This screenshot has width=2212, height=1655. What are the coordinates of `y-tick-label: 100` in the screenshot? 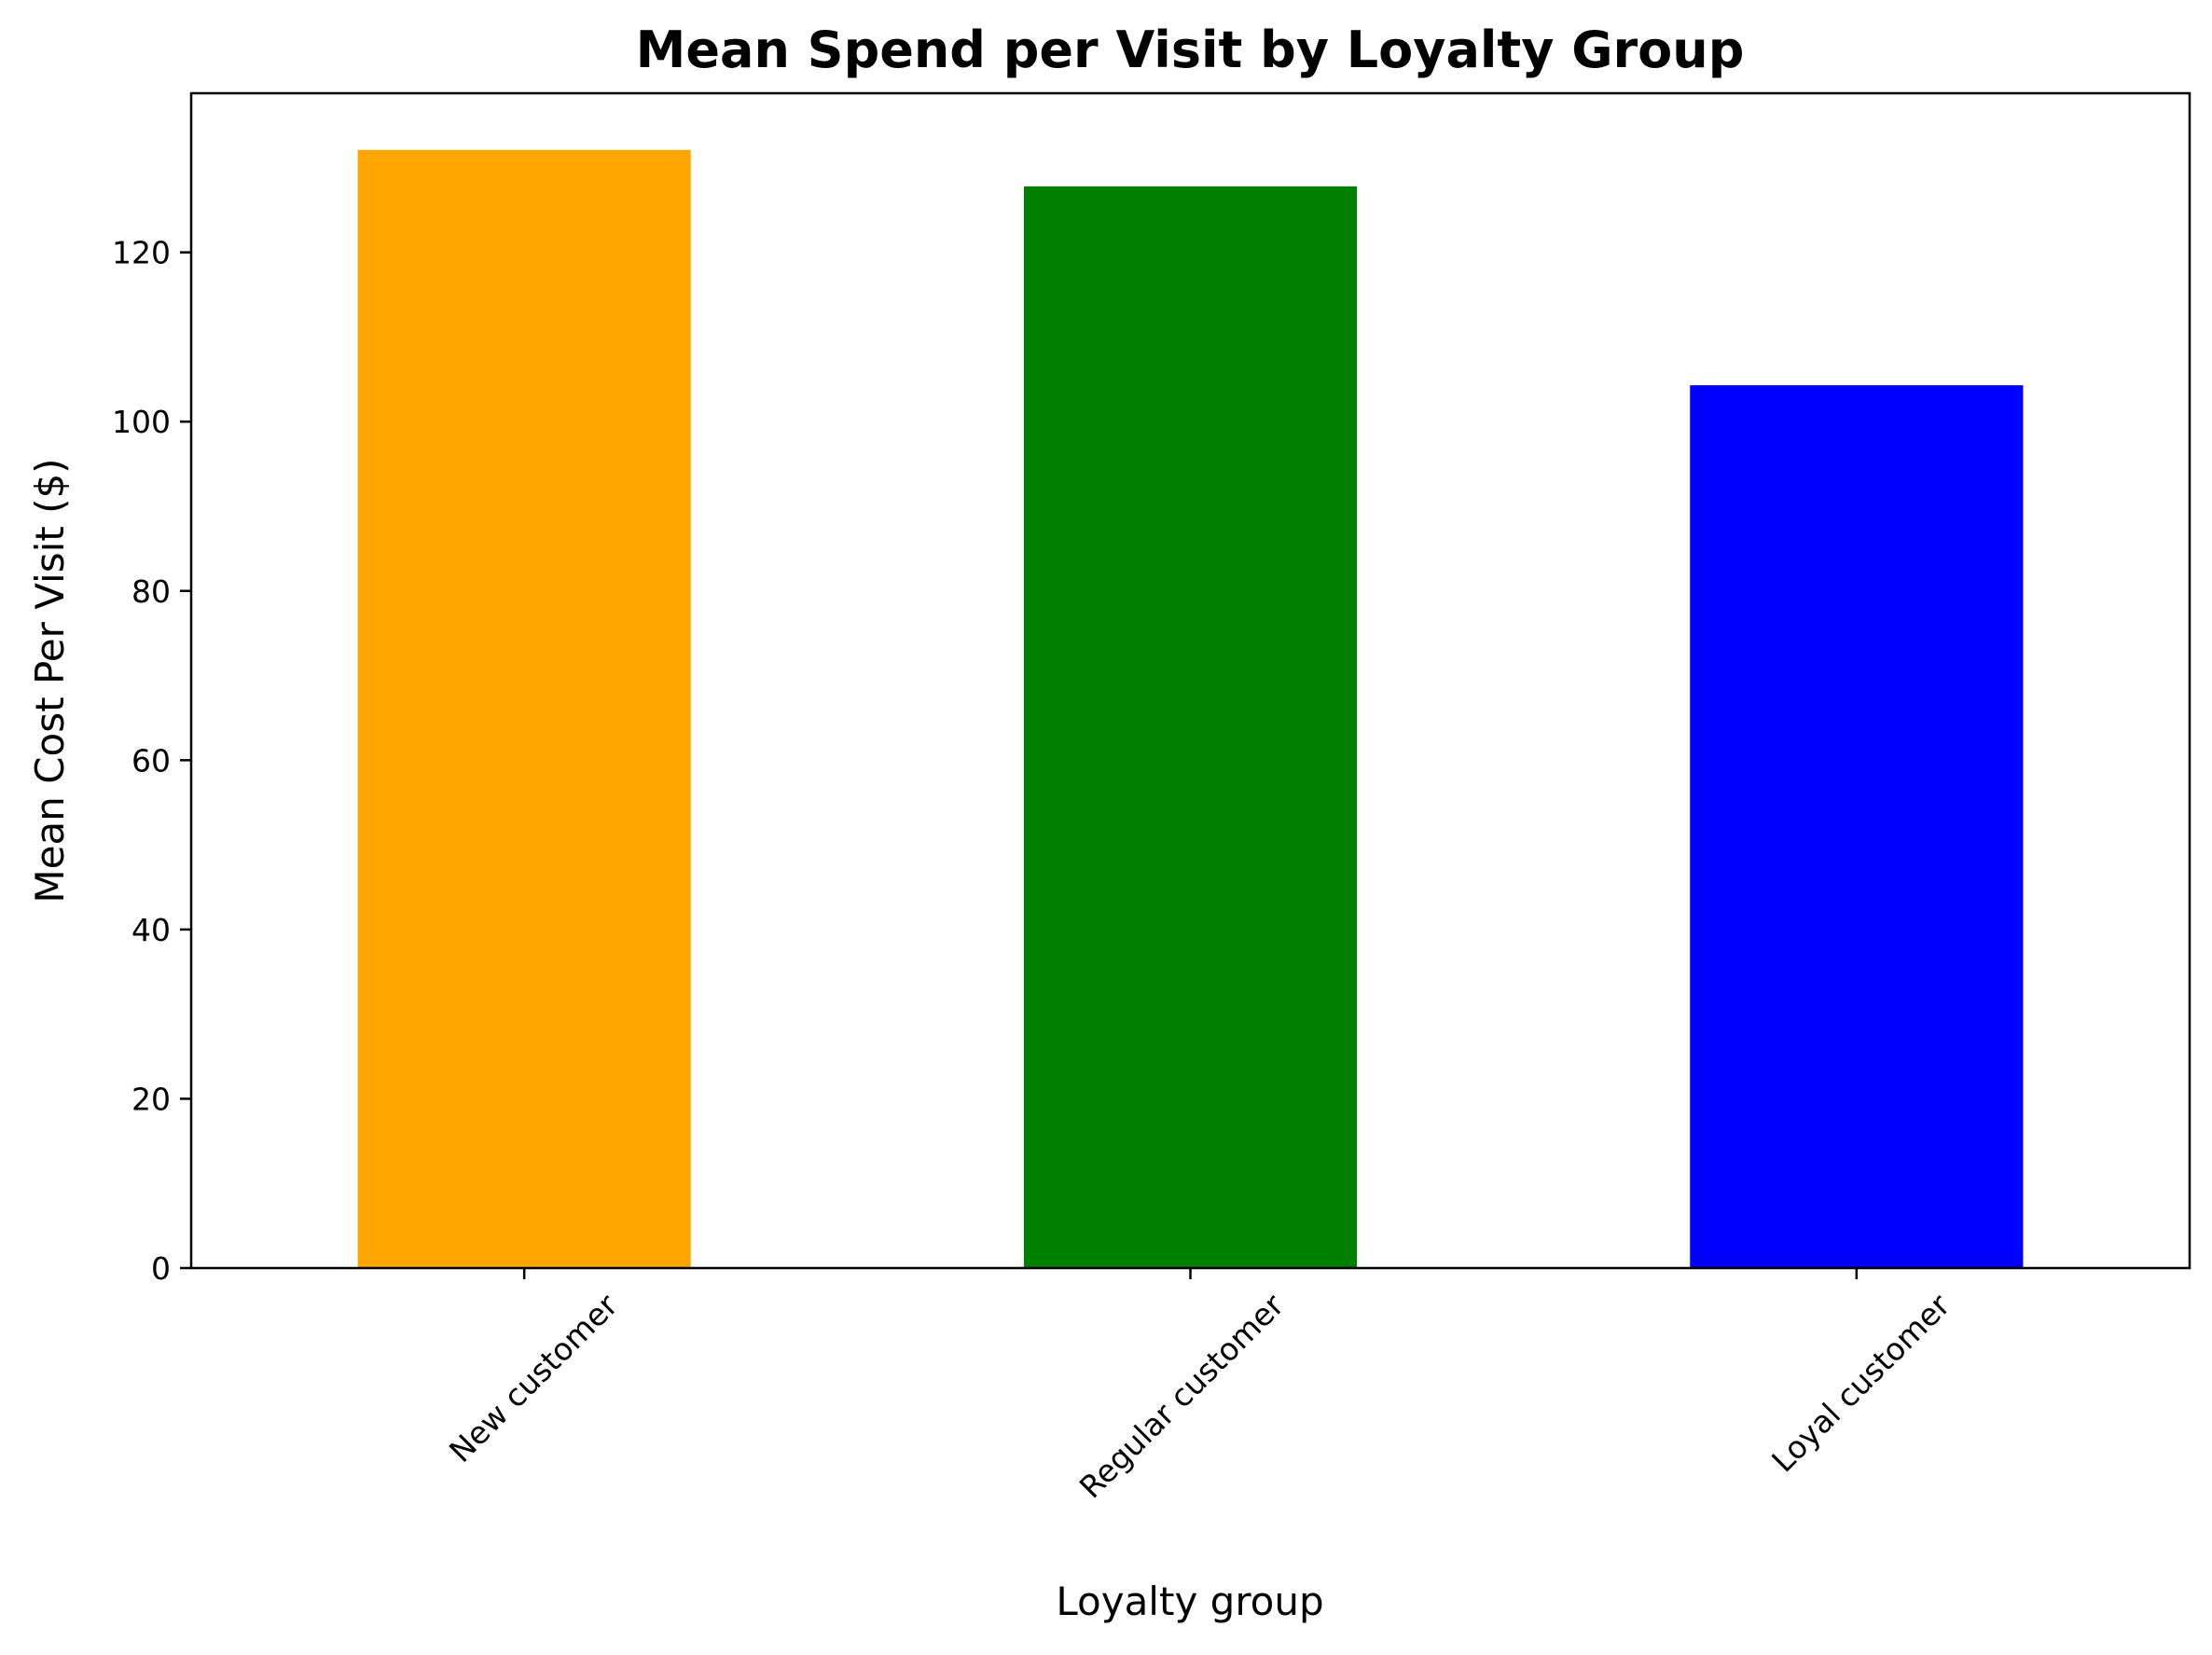 It's located at (142, 422).